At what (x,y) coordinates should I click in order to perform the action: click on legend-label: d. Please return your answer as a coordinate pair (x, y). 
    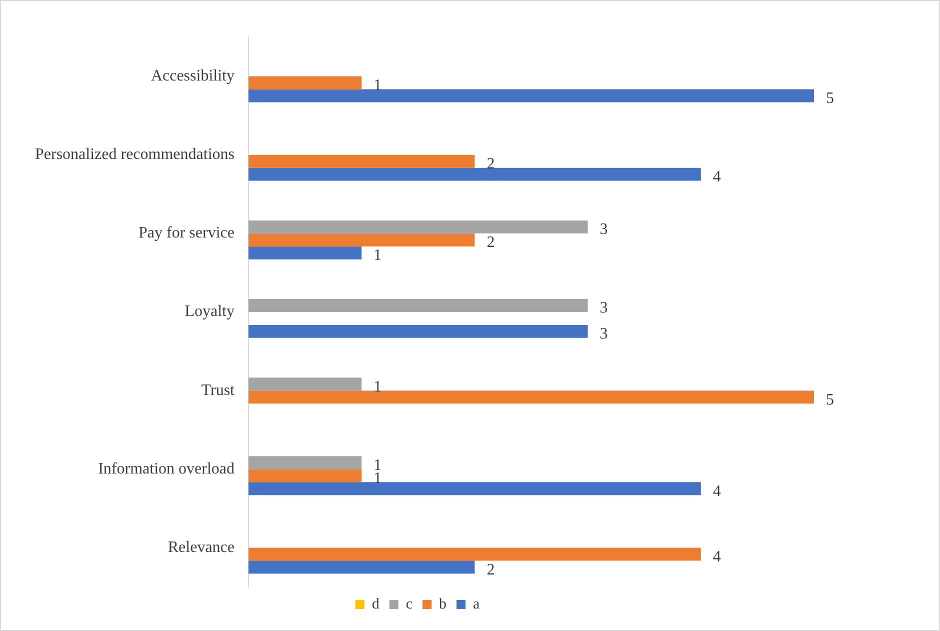
    Looking at the image, I should click on (376, 604).